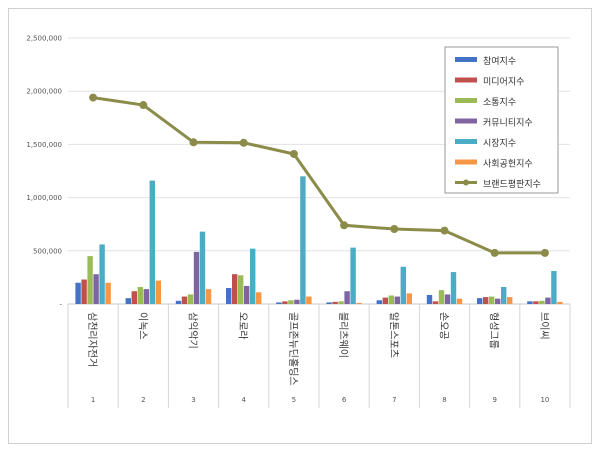 This screenshot has width=600, height=452. I want to click on category-label: 알톤스포츠, so click(393, 335).